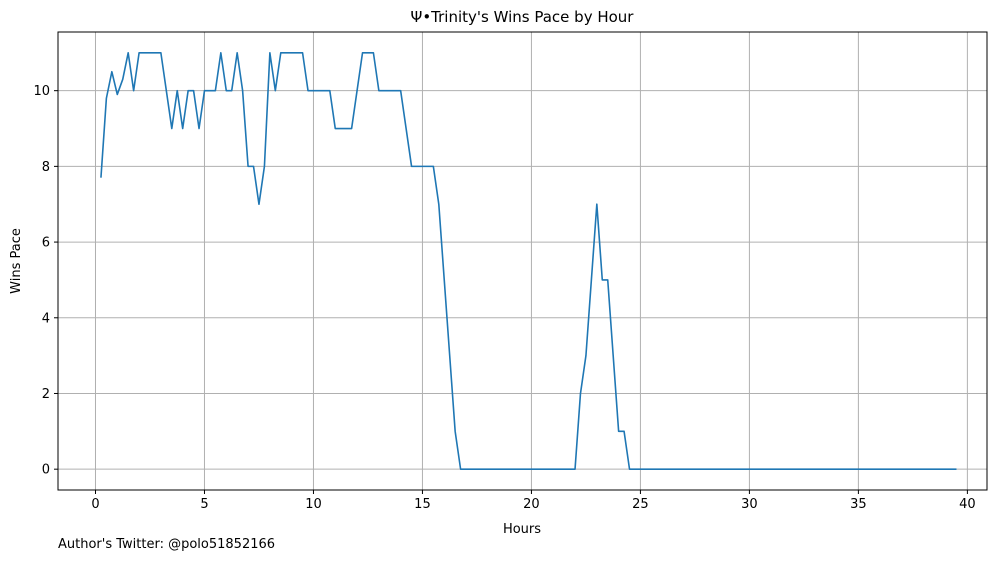 This screenshot has width=997, height=562. I want to click on y-tick-label: 8, so click(46, 167).